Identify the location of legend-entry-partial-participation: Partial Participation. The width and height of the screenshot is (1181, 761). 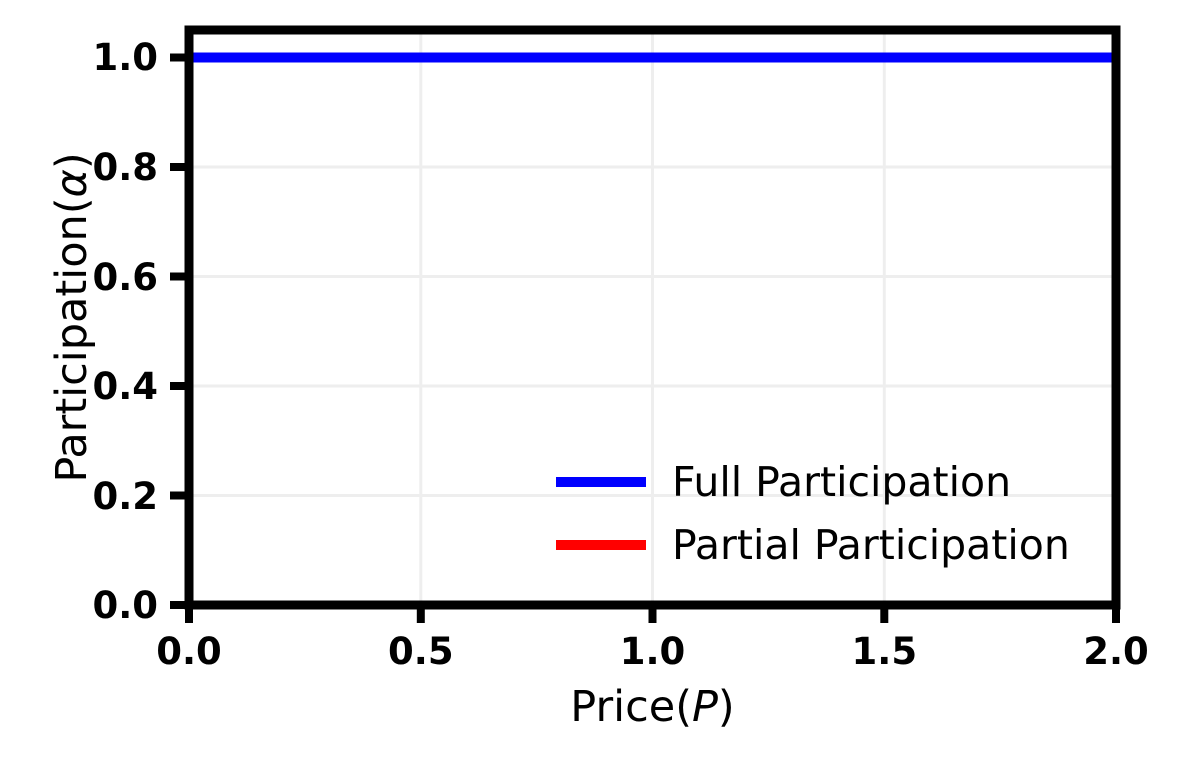
(813, 545).